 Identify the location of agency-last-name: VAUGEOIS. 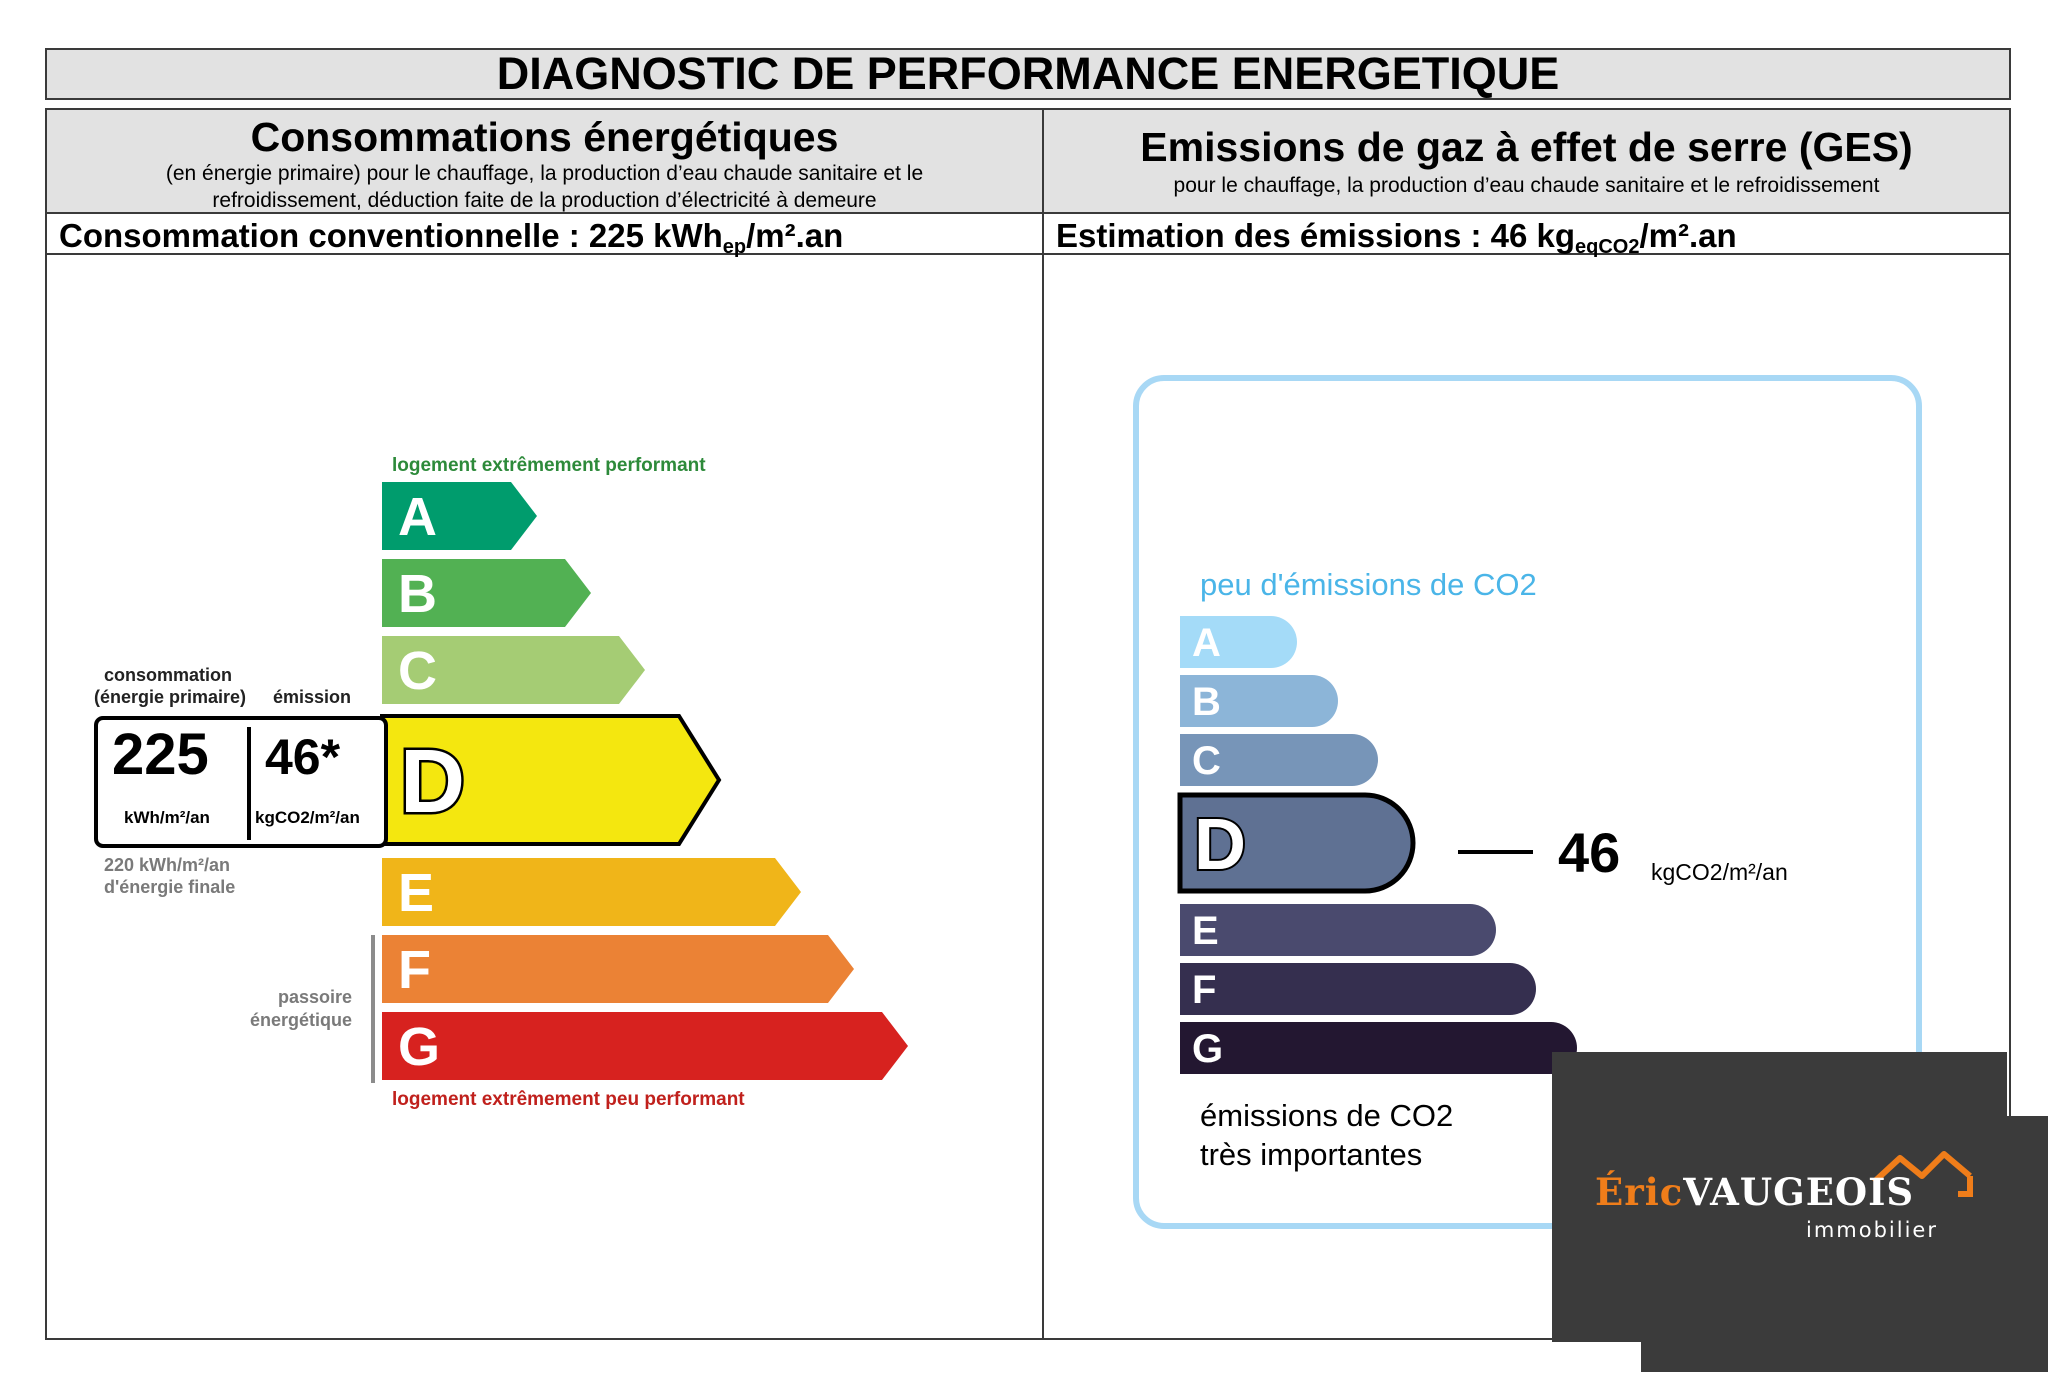
(1799, 1192).